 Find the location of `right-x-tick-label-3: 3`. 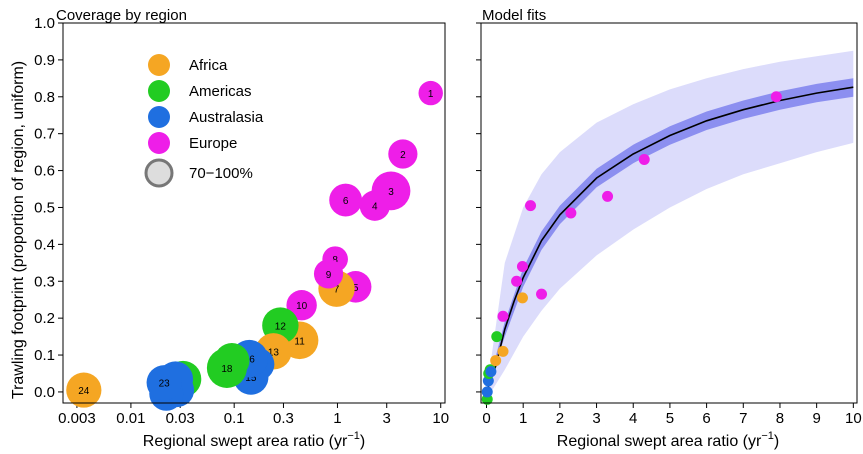

right-x-tick-label-3: 3 is located at coordinates (596, 418).